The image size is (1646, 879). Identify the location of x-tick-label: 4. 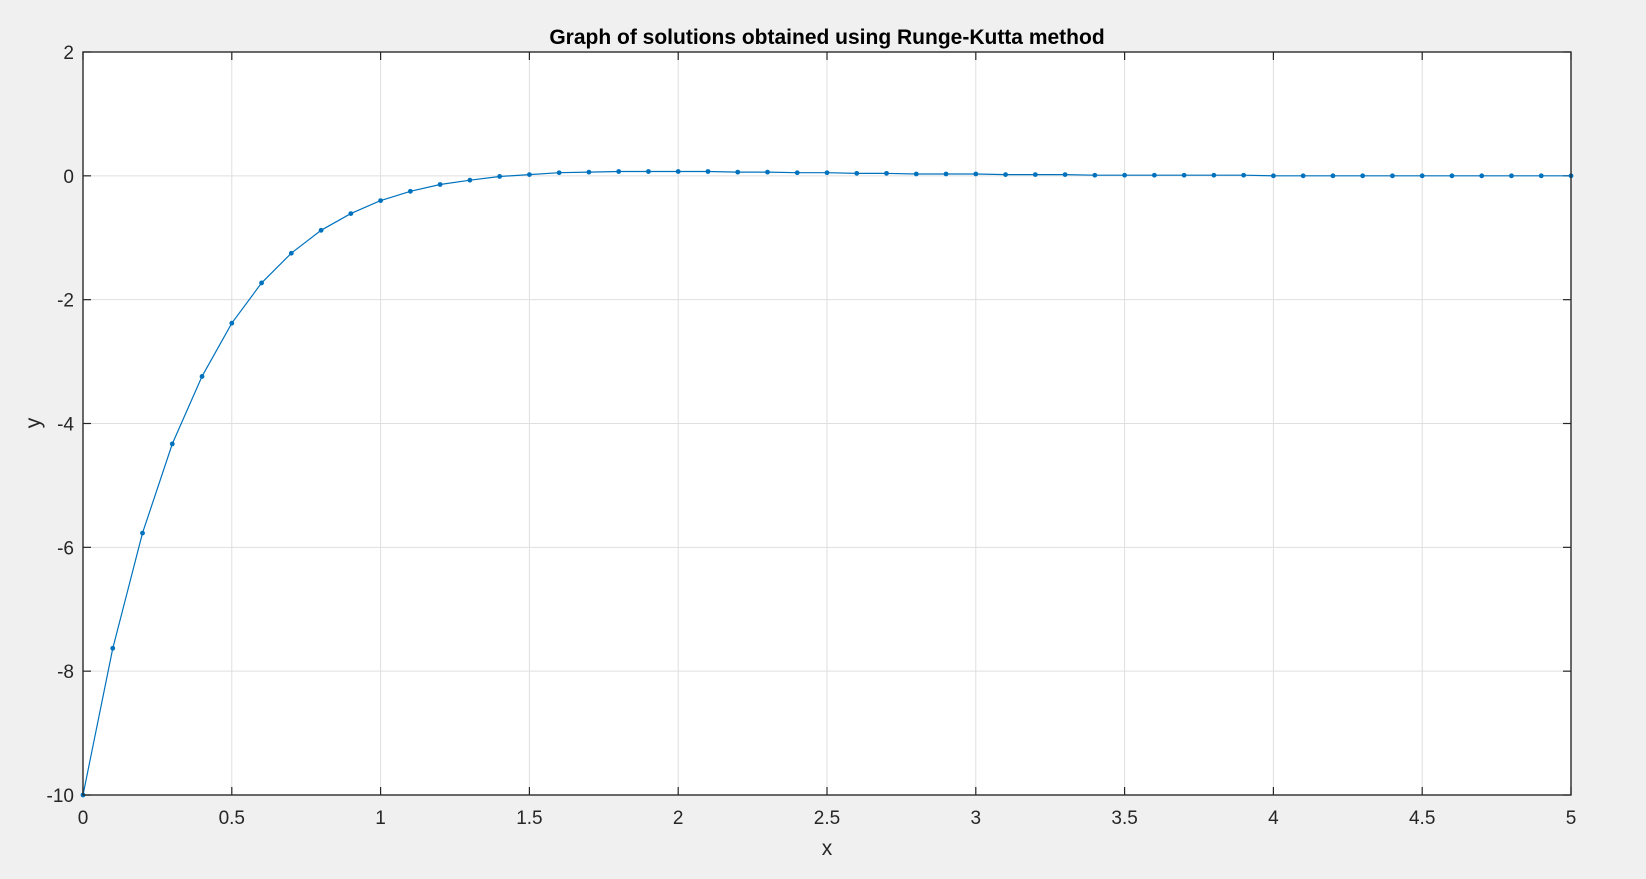
(1273, 818).